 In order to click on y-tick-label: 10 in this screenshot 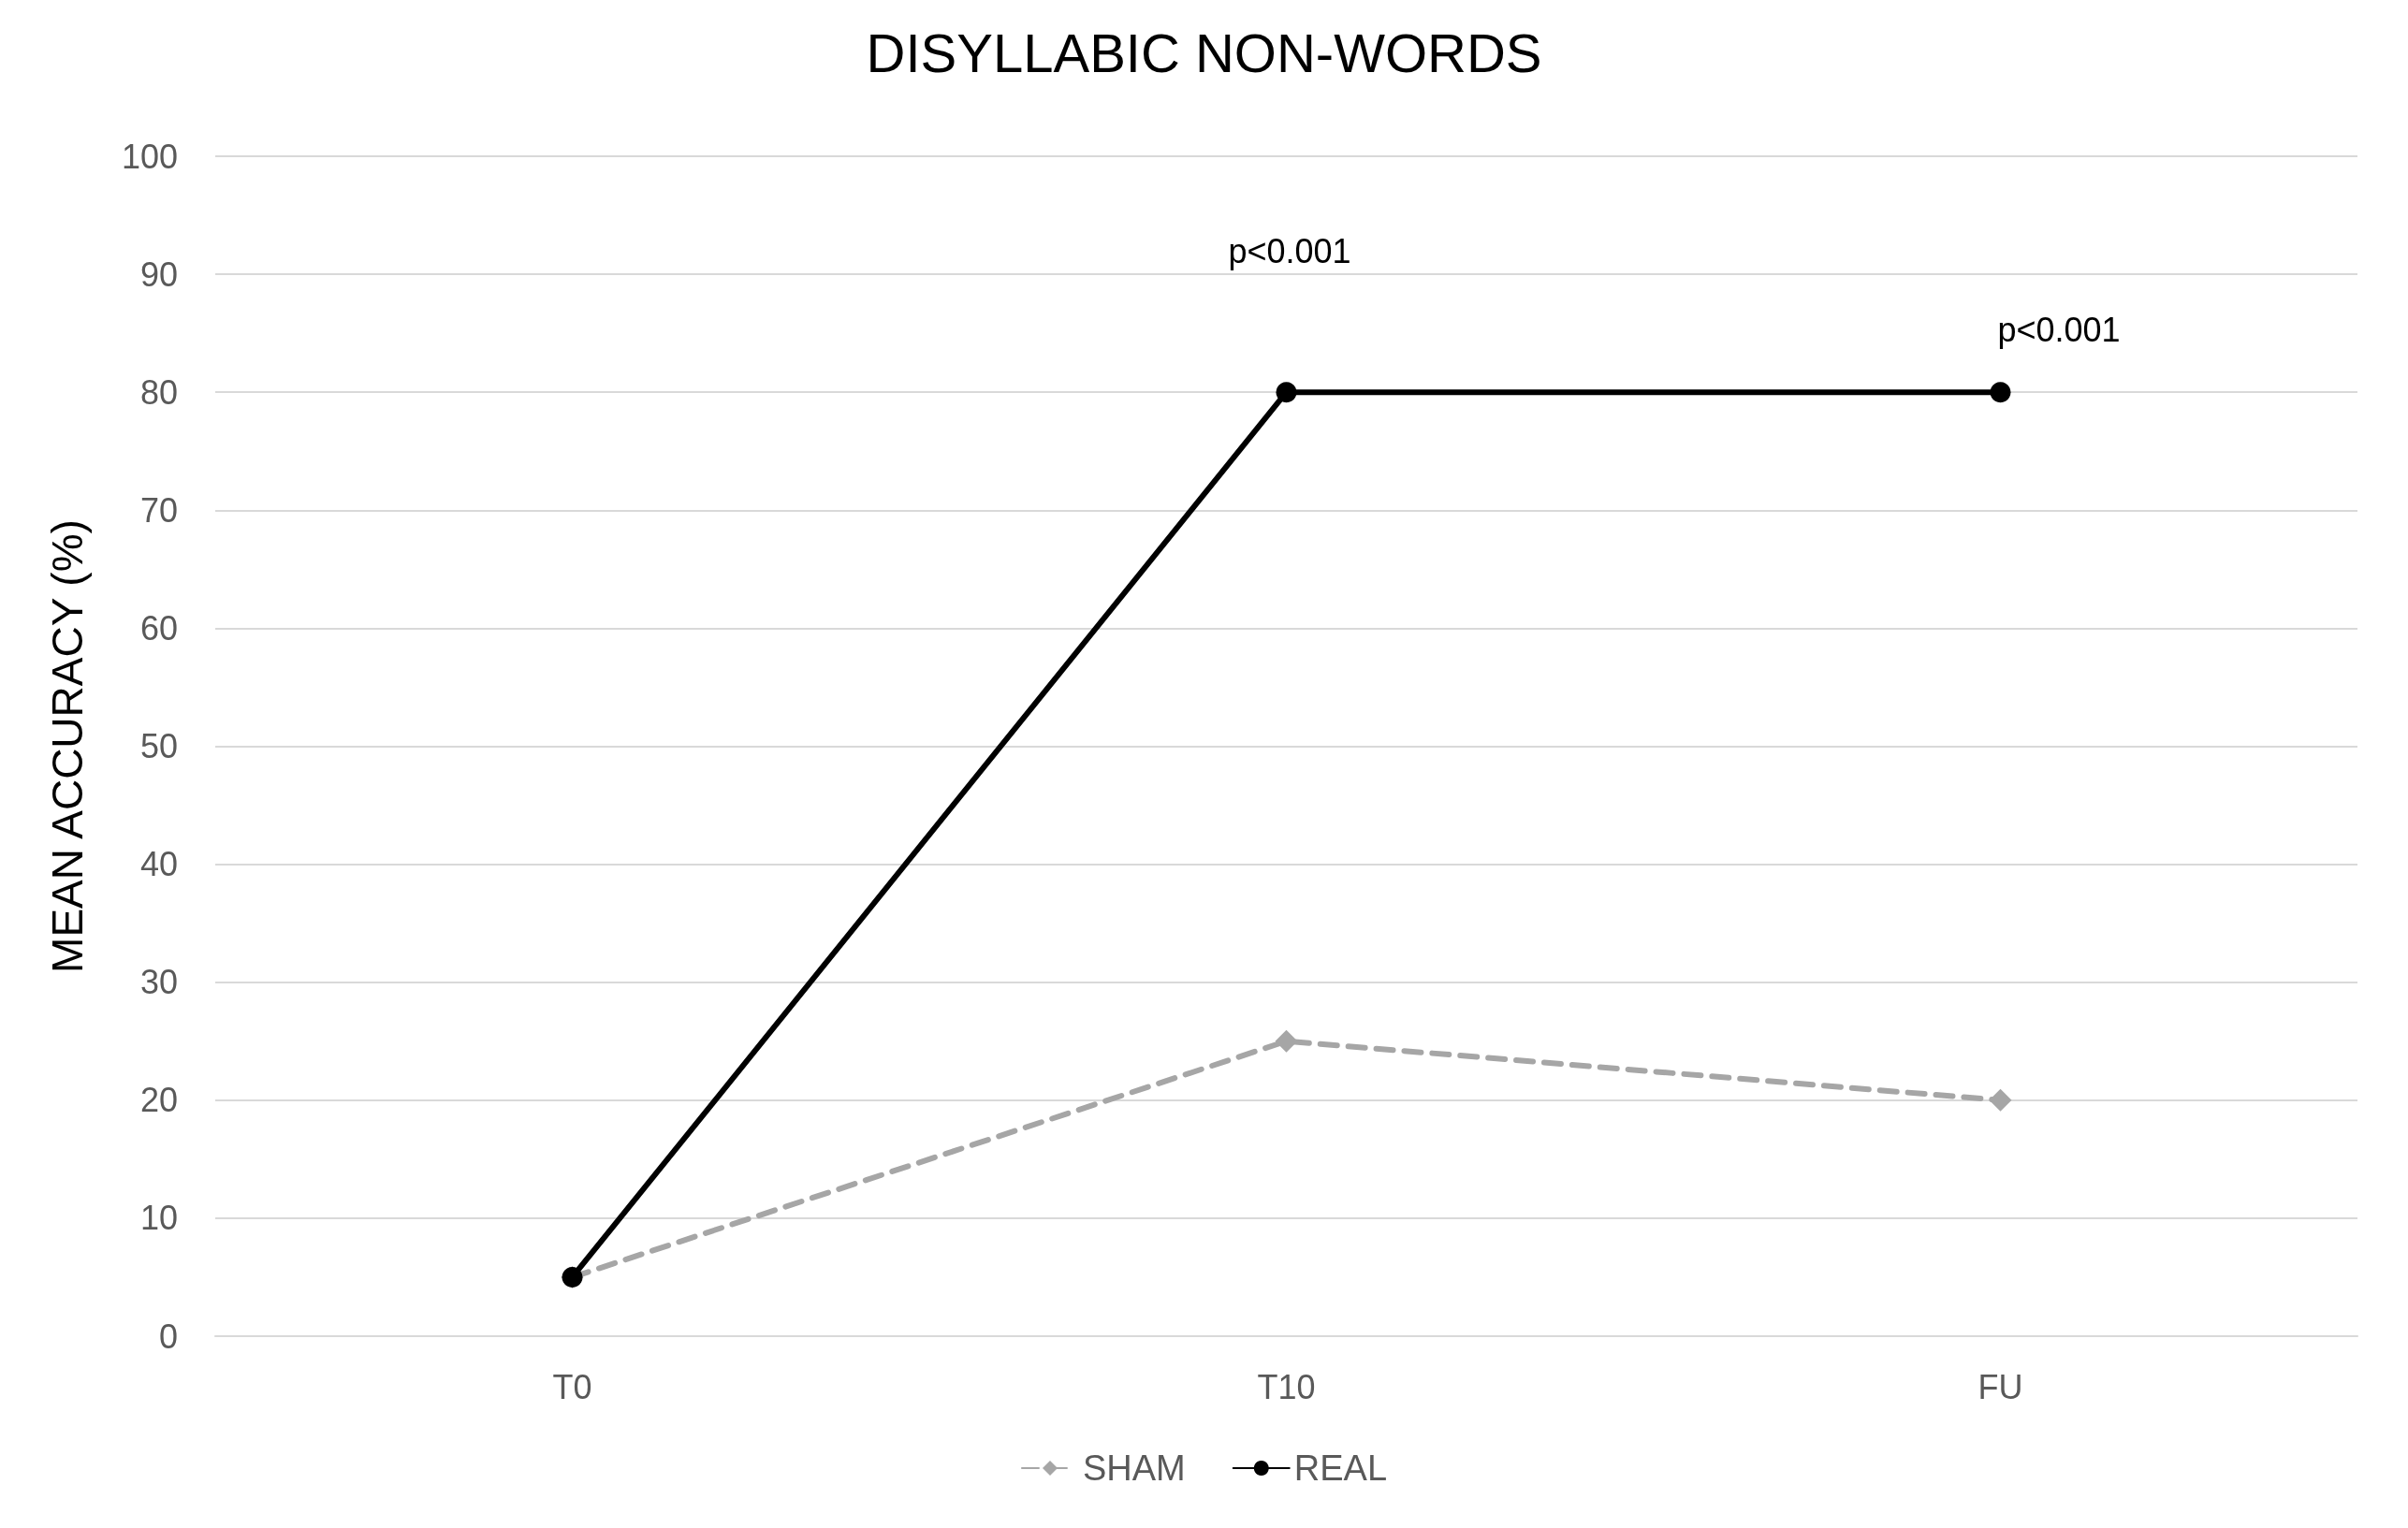, I will do `click(158, 1218)`.